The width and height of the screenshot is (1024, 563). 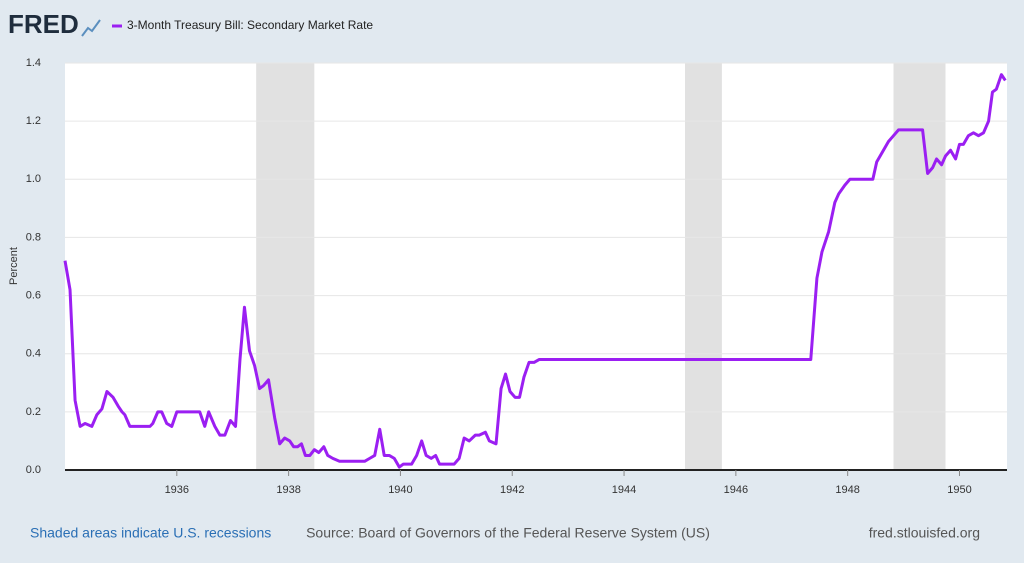 I want to click on y-axis-label: Percent, so click(x=14, y=266).